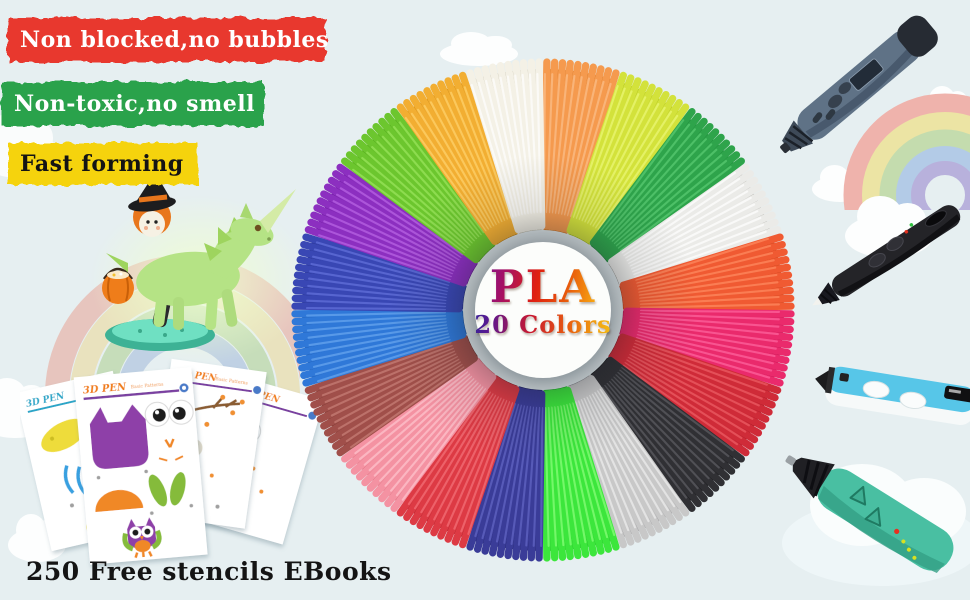 The image size is (970, 600). I want to click on wheel-center-disc, so click(543, 310).